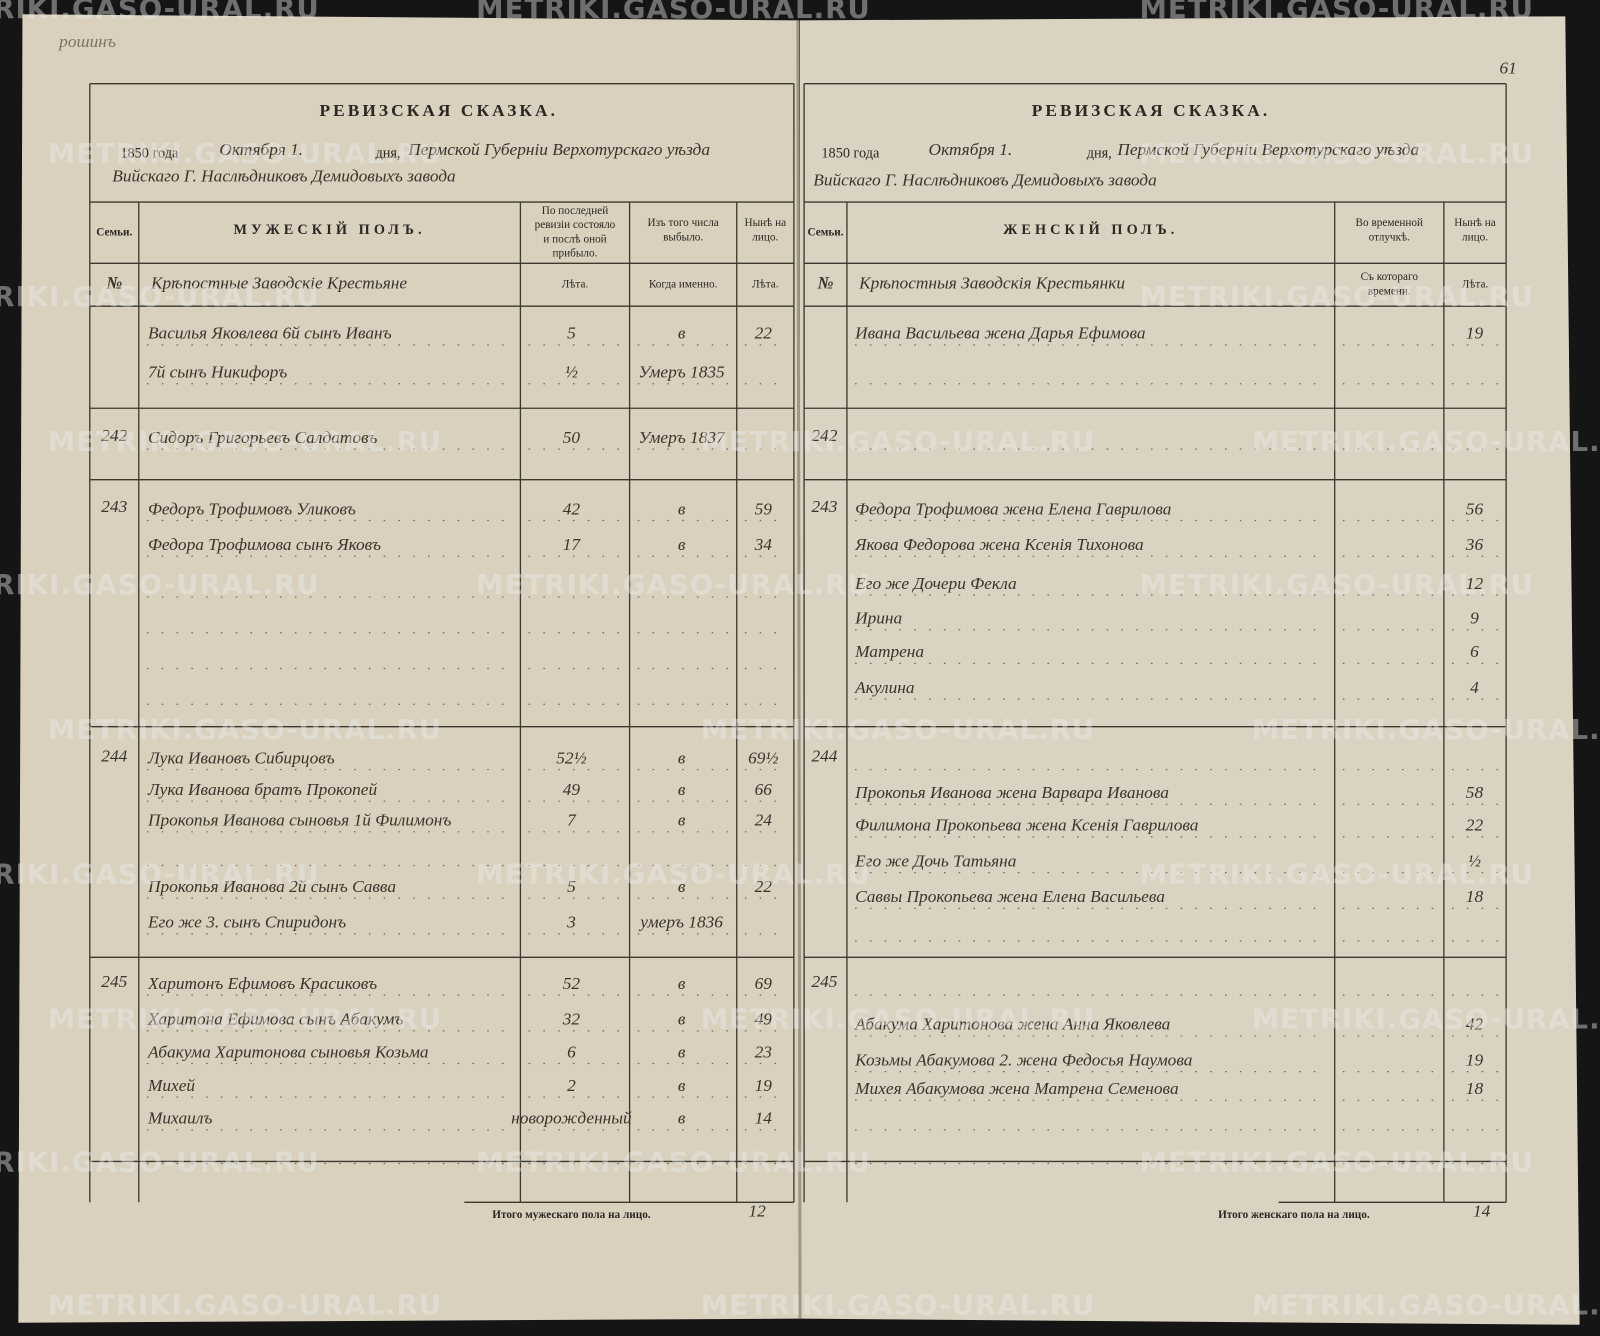 The width and height of the screenshot is (1600, 1336). I want to click on entry-name: Ивана Васильева жена Дарья Ефимова, so click(1000, 333).